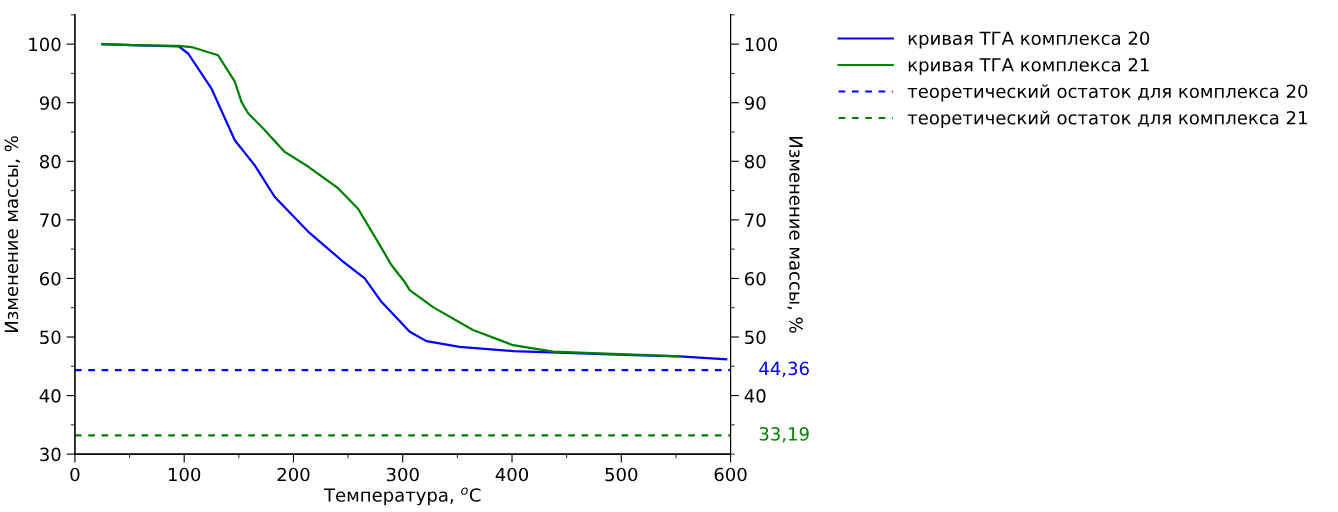 The image size is (1338, 512). I want to click on legend-label: теоретический остаток для комплекса 20, so click(1107, 93).